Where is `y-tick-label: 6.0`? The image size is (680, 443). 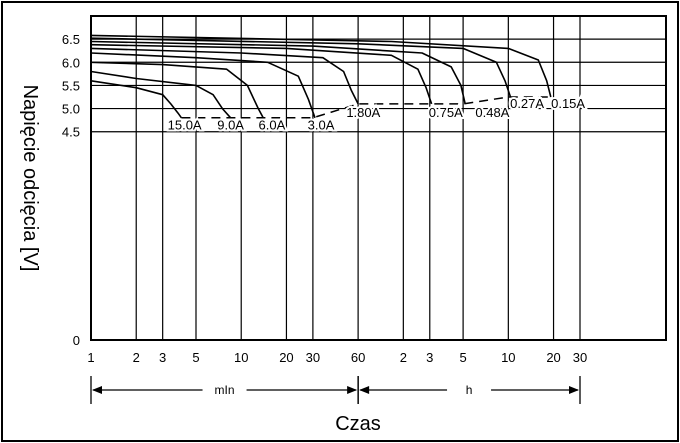 y-tick-label: 6.0 is located at coordinates (71, 62).